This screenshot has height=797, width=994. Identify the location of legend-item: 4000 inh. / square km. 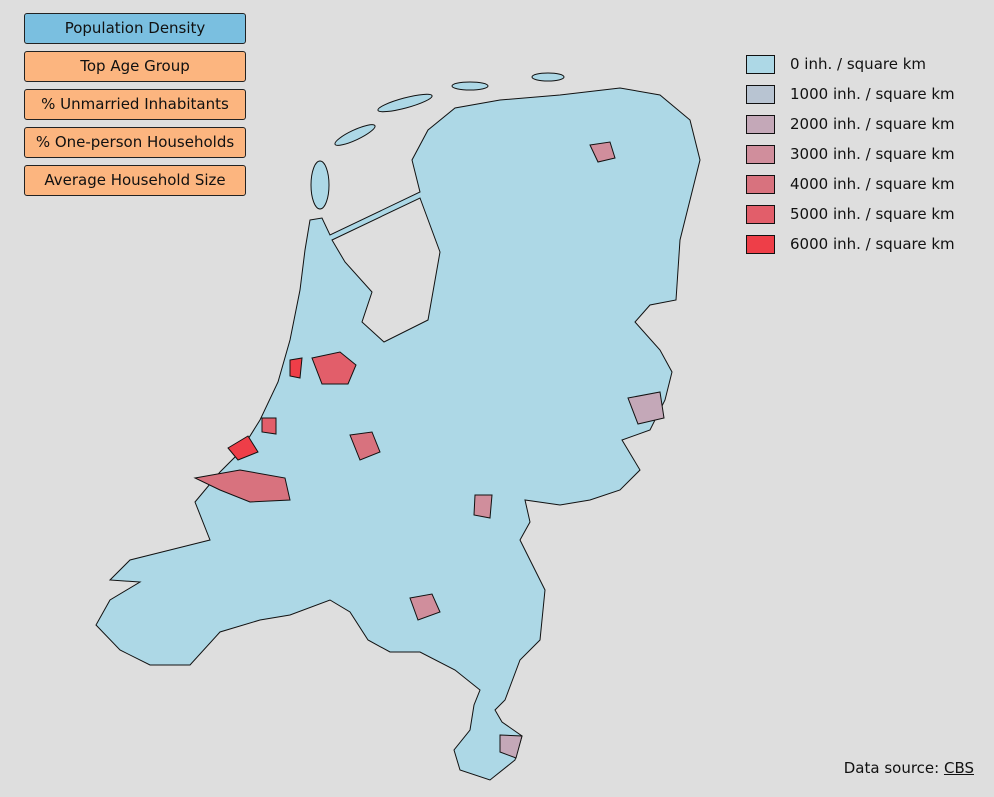
(850, 184).